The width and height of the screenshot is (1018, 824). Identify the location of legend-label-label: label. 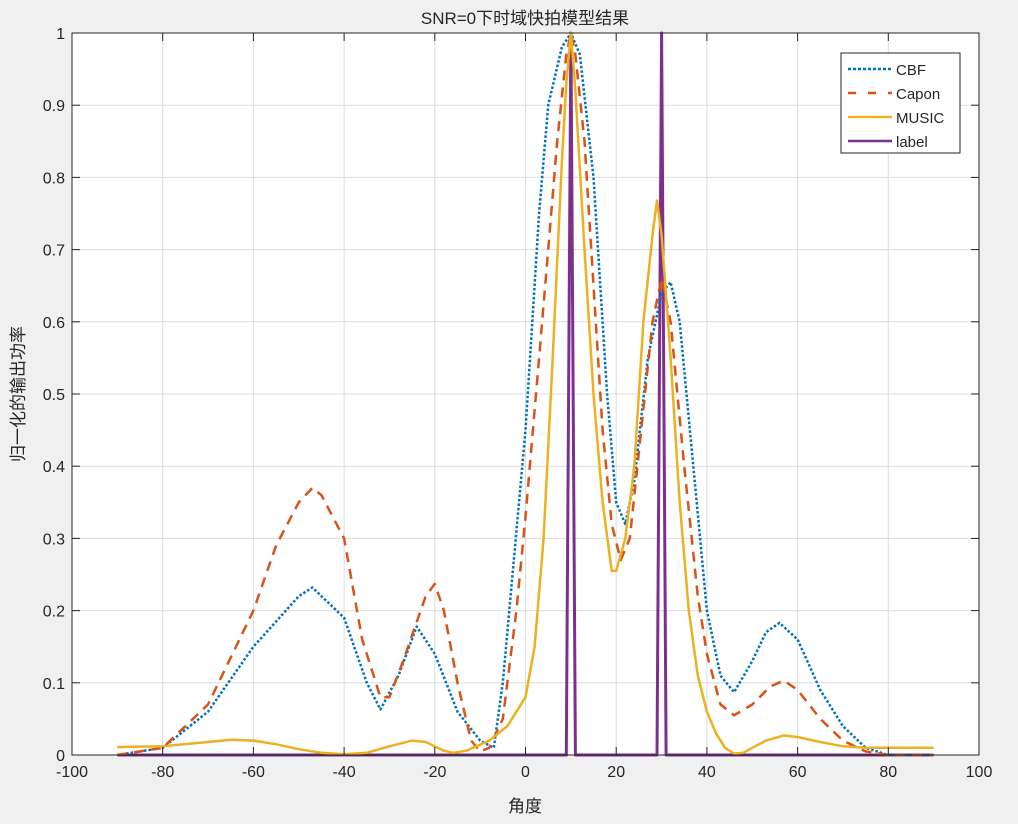
(912, 142).